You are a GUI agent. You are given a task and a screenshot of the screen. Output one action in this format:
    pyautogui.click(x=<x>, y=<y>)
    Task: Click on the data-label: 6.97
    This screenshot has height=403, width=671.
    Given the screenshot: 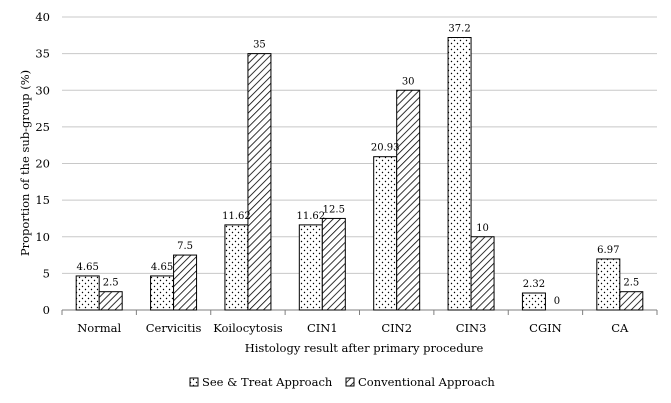 What is the action you would take?
    pyautogui.click(x=608, y=250)
    